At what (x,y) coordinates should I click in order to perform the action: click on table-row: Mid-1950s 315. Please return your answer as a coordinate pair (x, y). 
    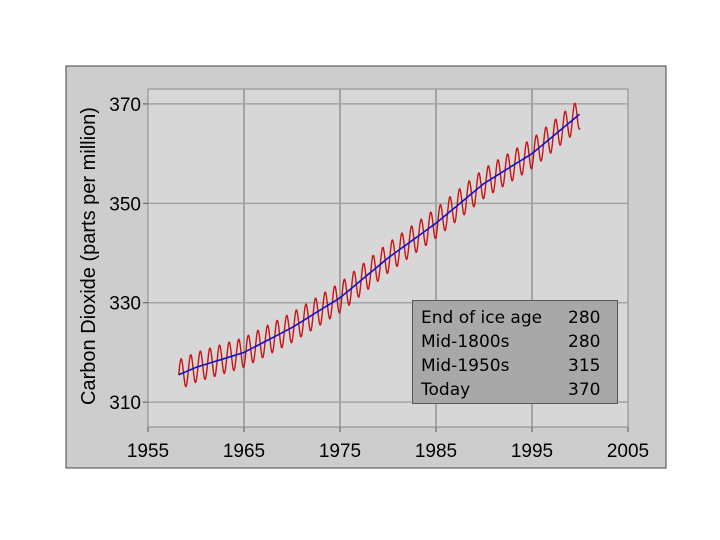
    Looking at the image, I should click on (519, 366).